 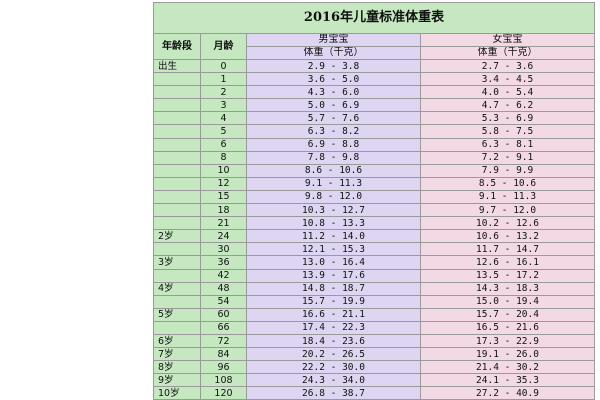 I want to click on girl-weight-cell: 4.7 - 6.2, so click(x=507, y=105).